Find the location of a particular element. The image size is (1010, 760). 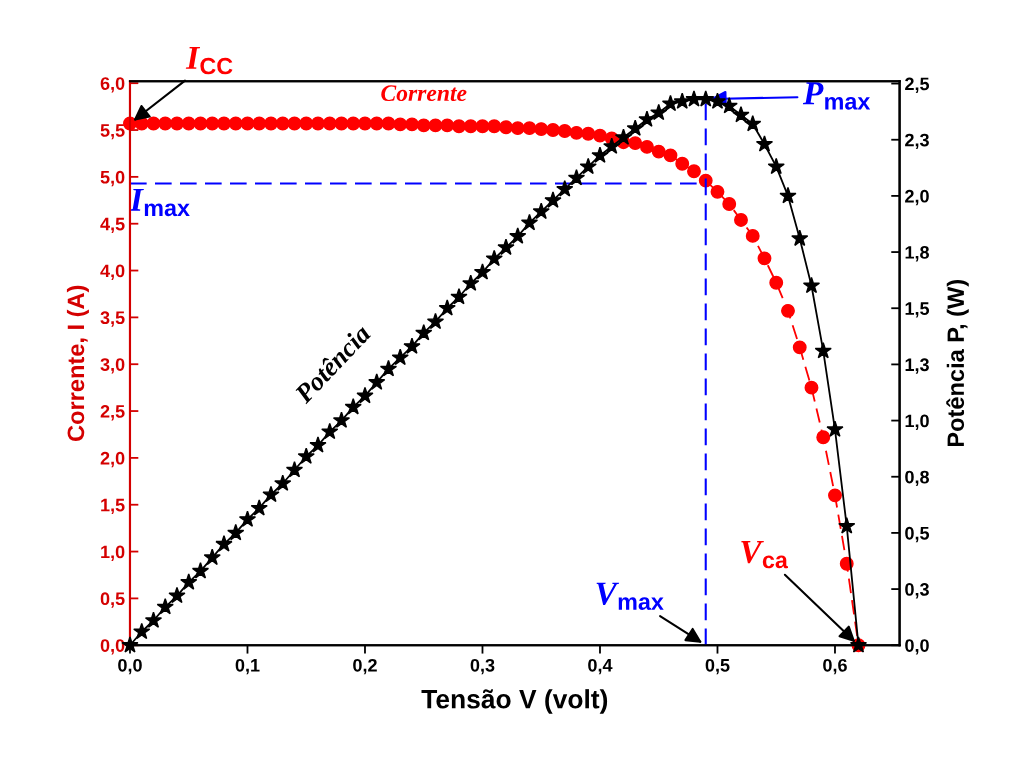

annotation: I$_{CC}$ is located at coordinates (209, 60).